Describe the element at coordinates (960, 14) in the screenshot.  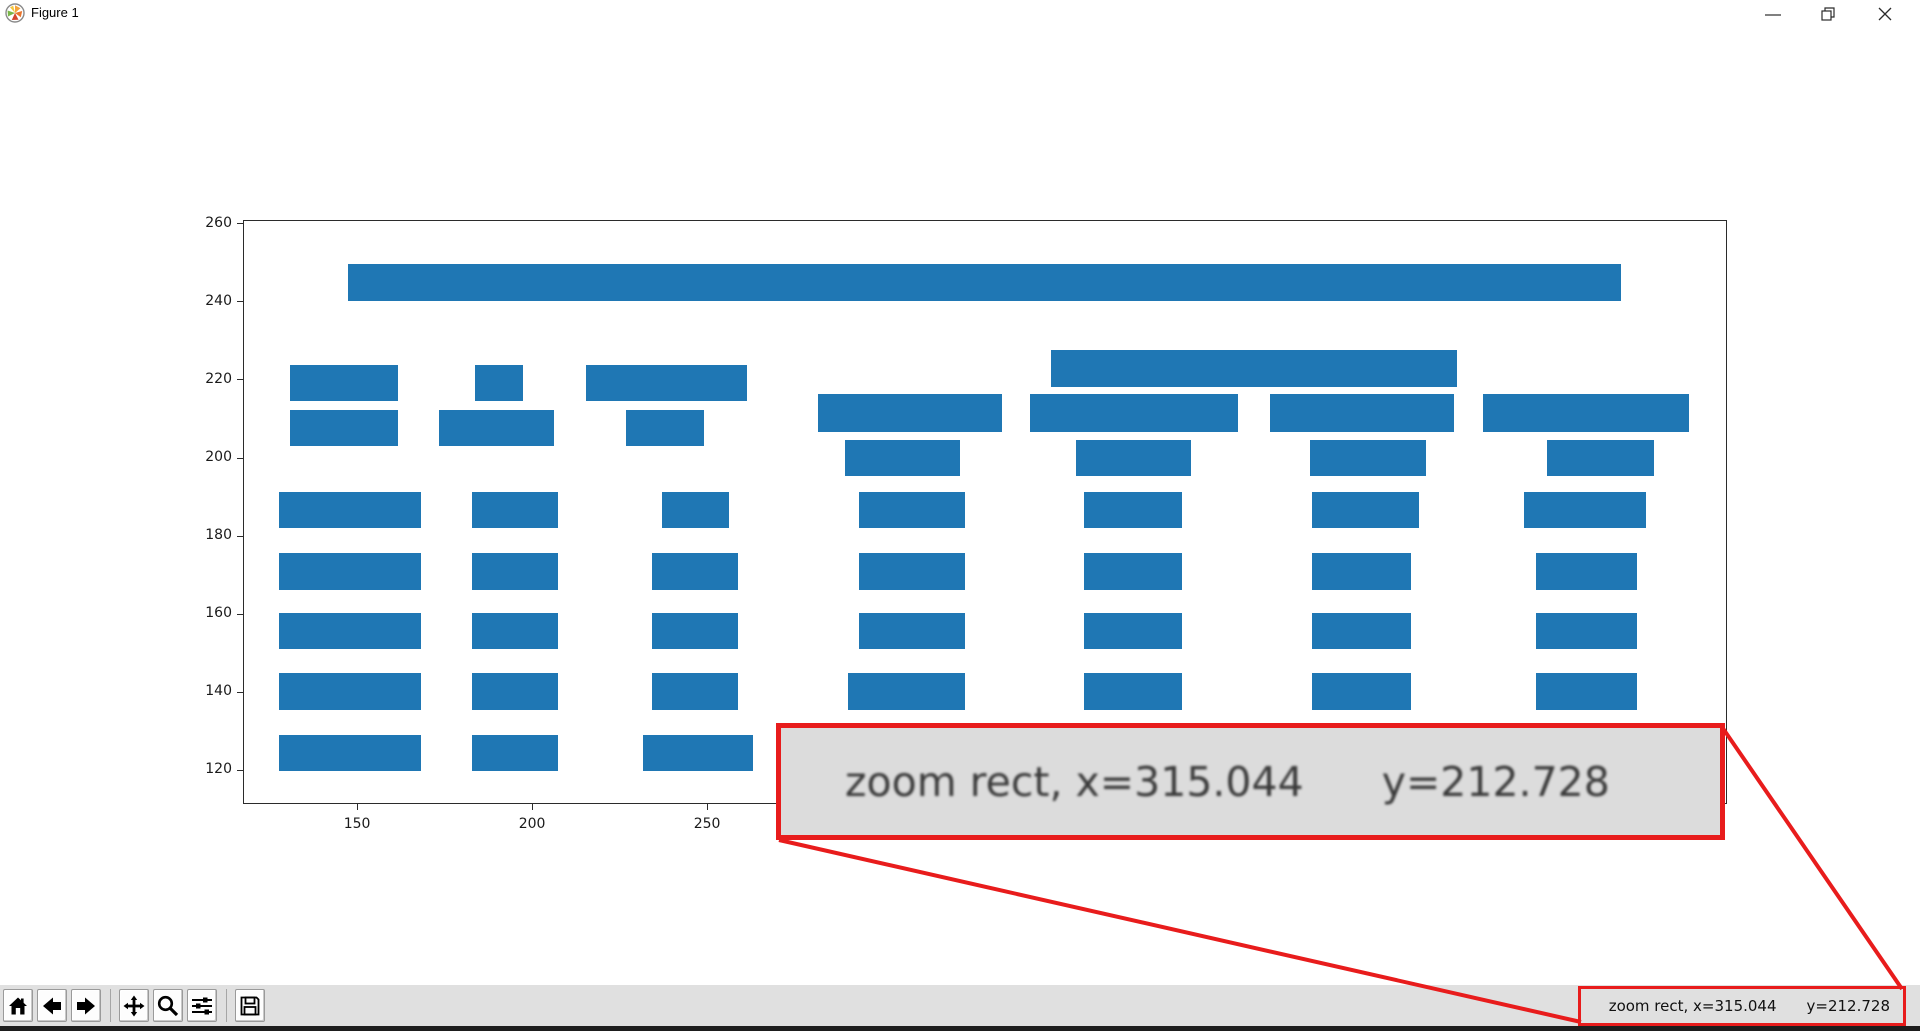
I see `titlebar: Figure 1` at that location.